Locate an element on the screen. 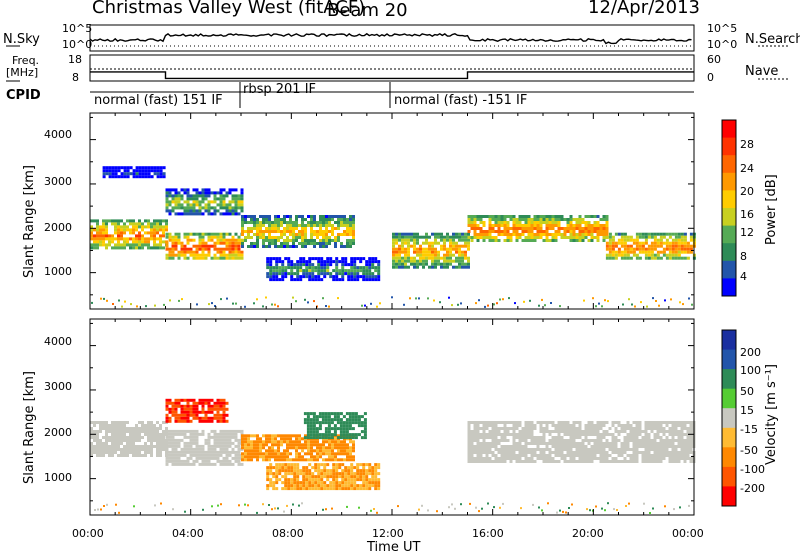 The width and height of the screenshot is (800, 555). power-ground-cell is located at coordinates (227, 298).